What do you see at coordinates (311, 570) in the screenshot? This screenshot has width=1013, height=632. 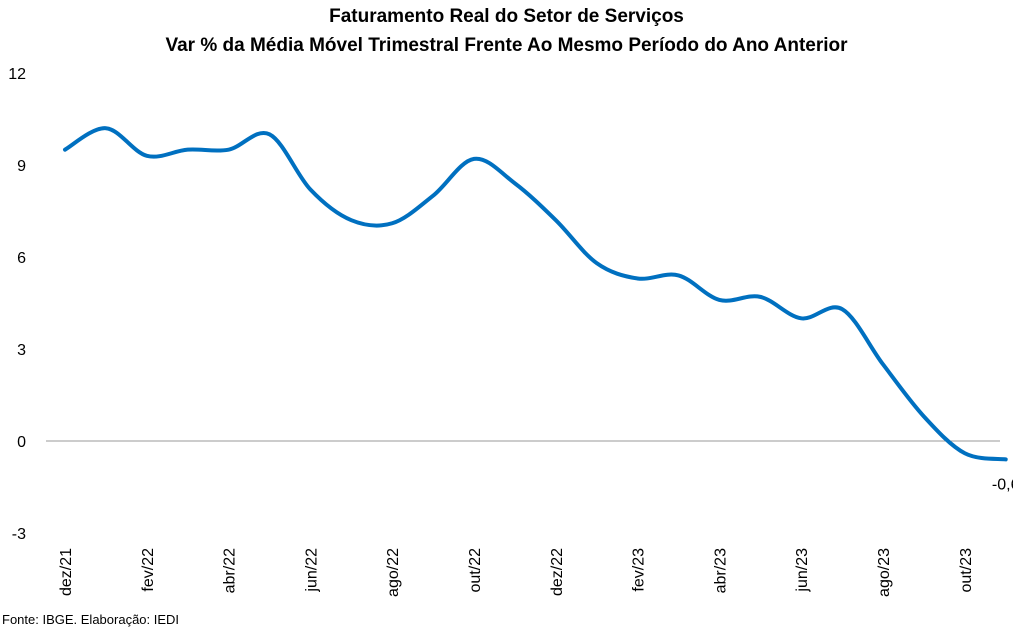 I see `x-tick-label: jun/22` at bounding box center [311, 570].